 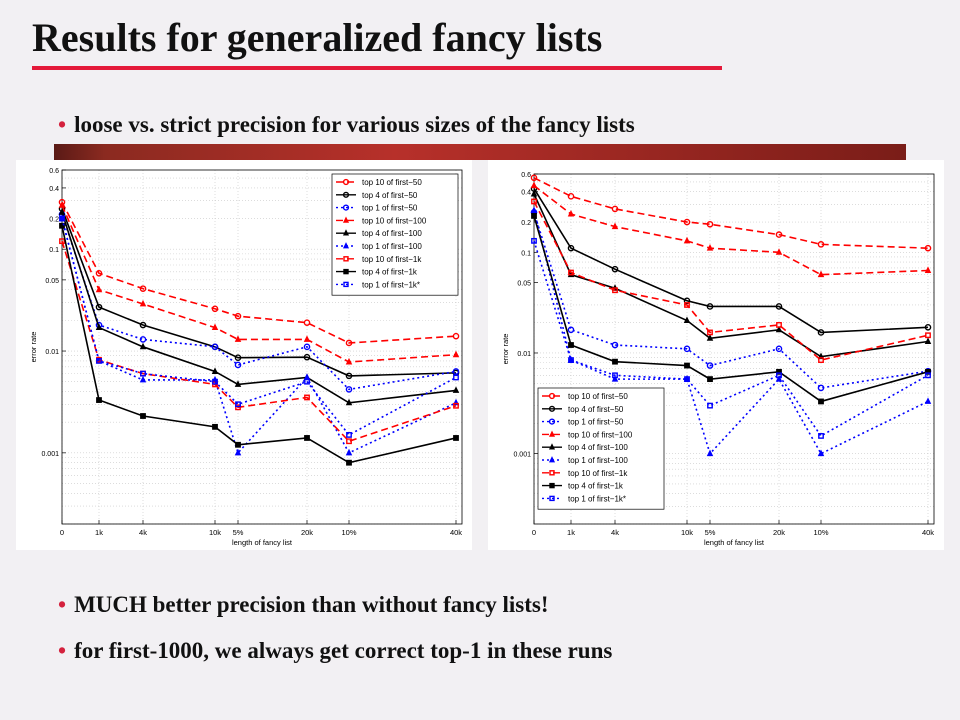 What do you see at coordinates (54, 250) in the screenshot?
I see `y-tick-label: 0.1` at bounding box center [54, 250].